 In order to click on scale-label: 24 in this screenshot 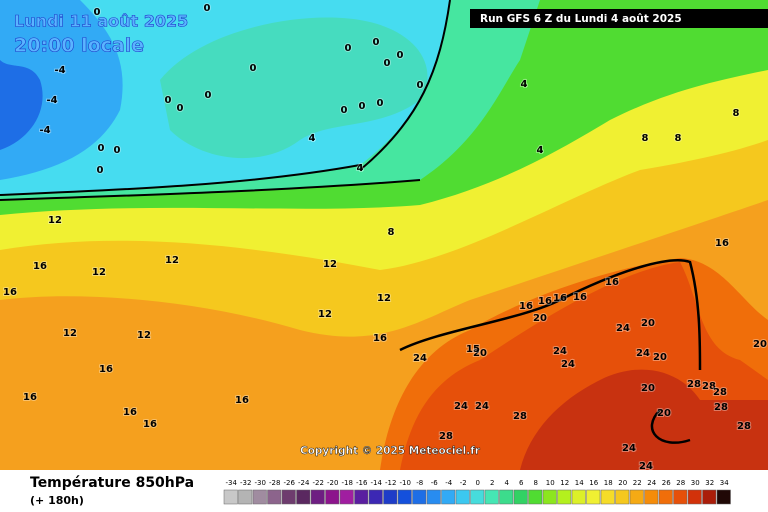, I will do `click(651, 483)`.